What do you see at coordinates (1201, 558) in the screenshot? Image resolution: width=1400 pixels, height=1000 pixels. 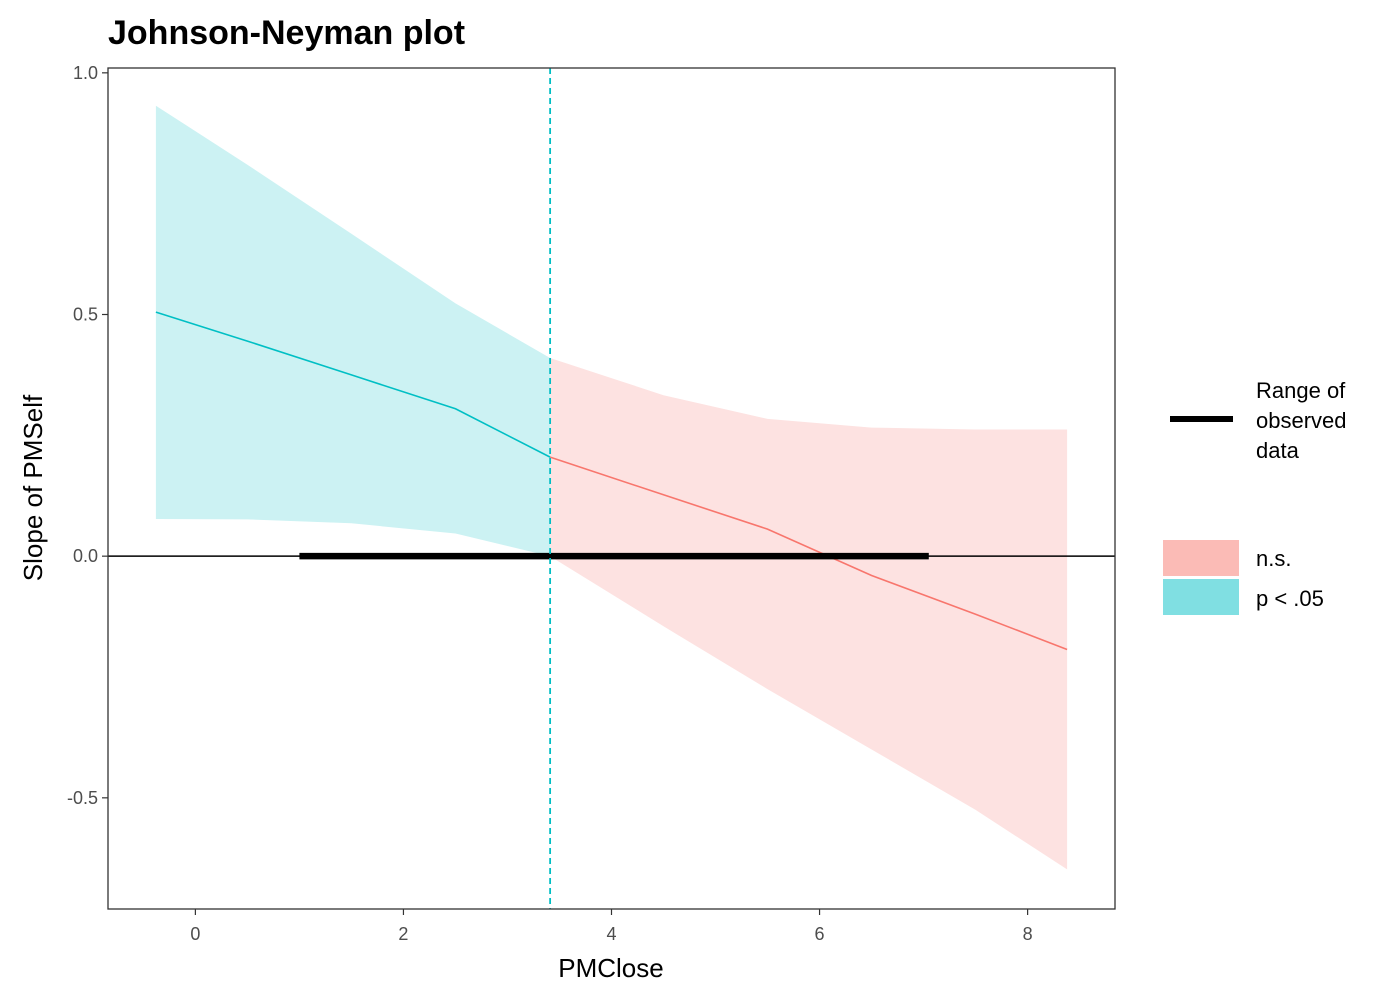 I see `legend-ns-key` at bounding box center [1201, 558].